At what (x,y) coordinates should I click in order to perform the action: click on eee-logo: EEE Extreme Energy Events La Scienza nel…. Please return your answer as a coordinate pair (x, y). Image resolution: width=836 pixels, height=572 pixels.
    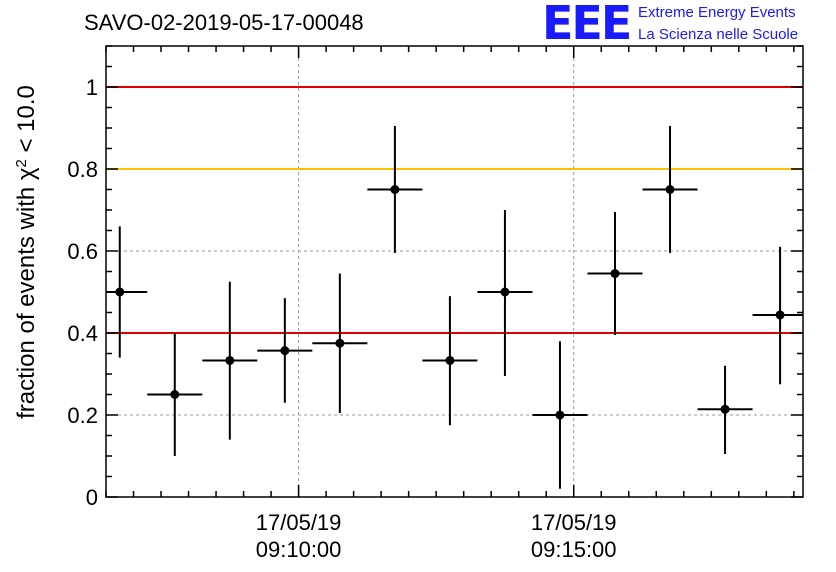
    Looking at the image, I should click on (687, 25).